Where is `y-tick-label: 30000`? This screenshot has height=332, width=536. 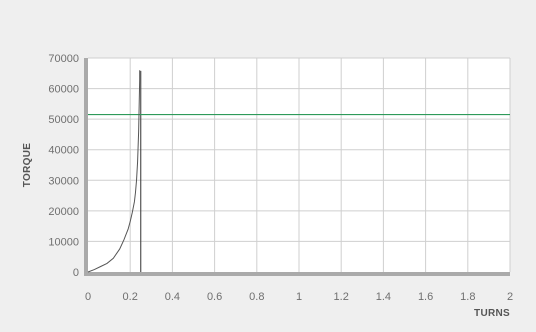
y-tick-label: 30000 is located at coordinates (63, 181).